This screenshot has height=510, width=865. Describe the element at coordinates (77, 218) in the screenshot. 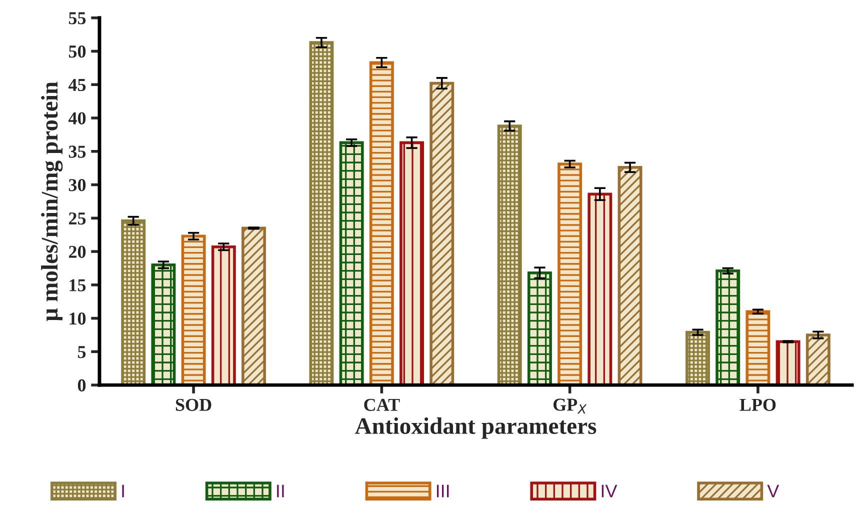

I see `y-tick-label: 25` at that location.